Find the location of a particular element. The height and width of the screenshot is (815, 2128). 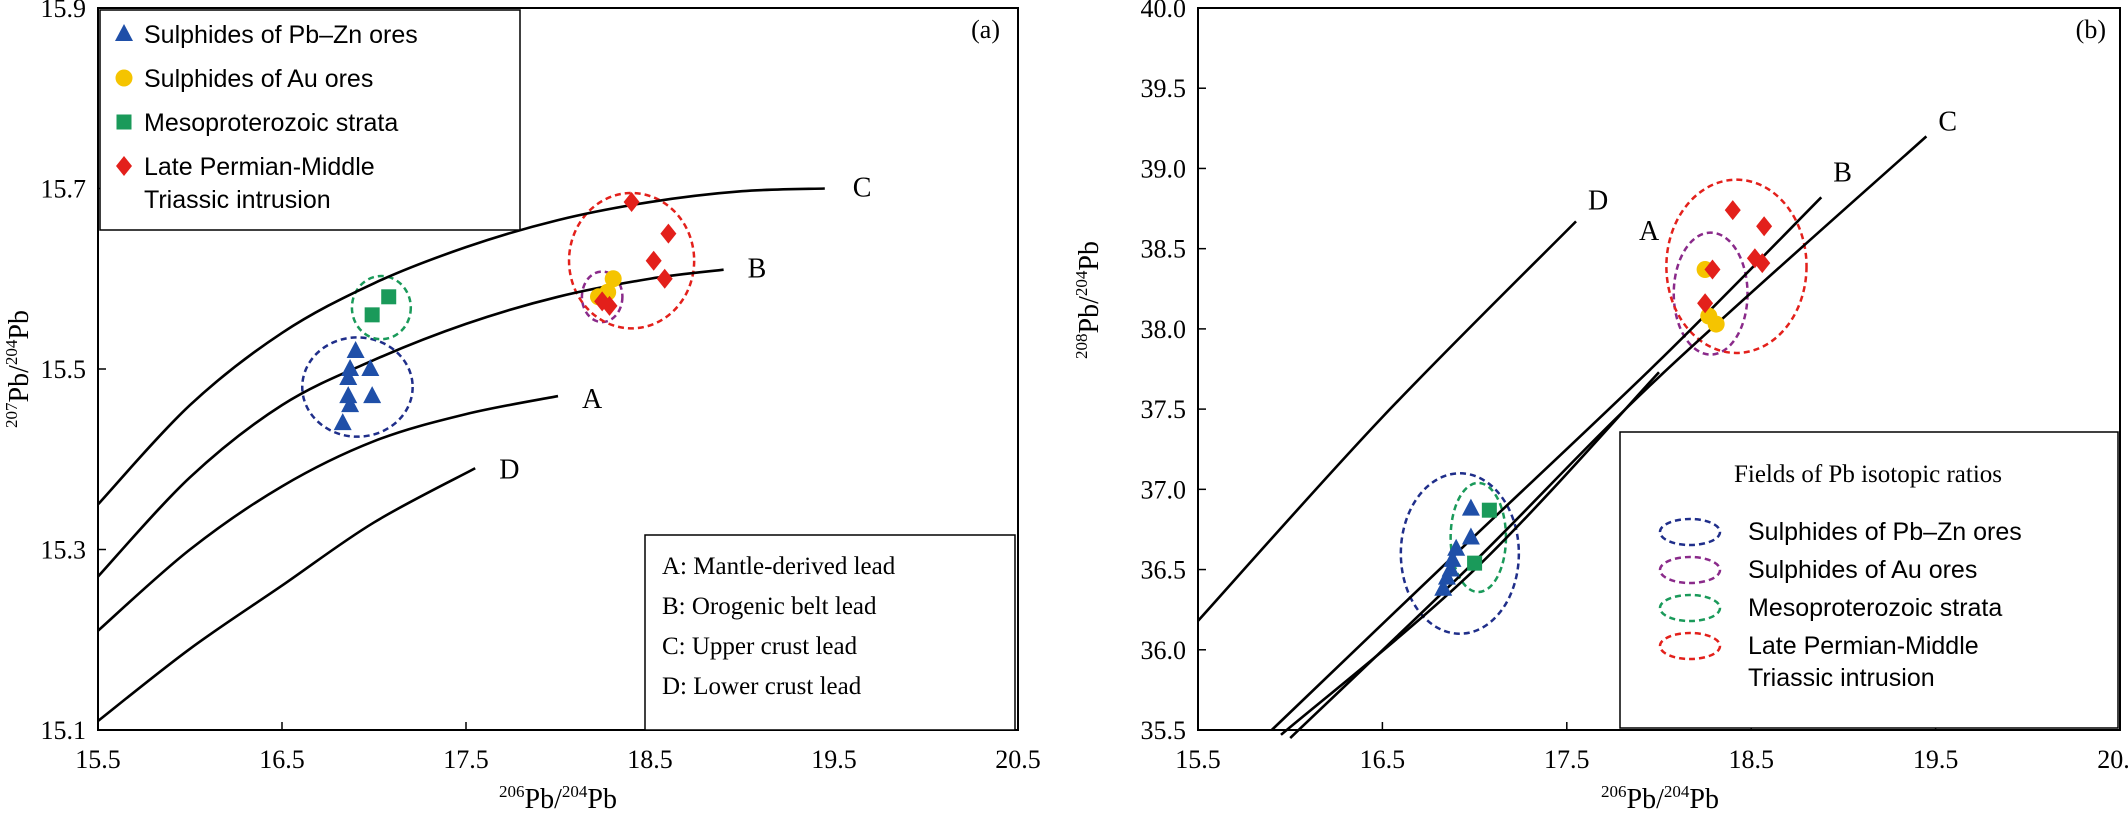

legend-label-b: Mesoproterozoic strata is located at coordinates (1875, 608).